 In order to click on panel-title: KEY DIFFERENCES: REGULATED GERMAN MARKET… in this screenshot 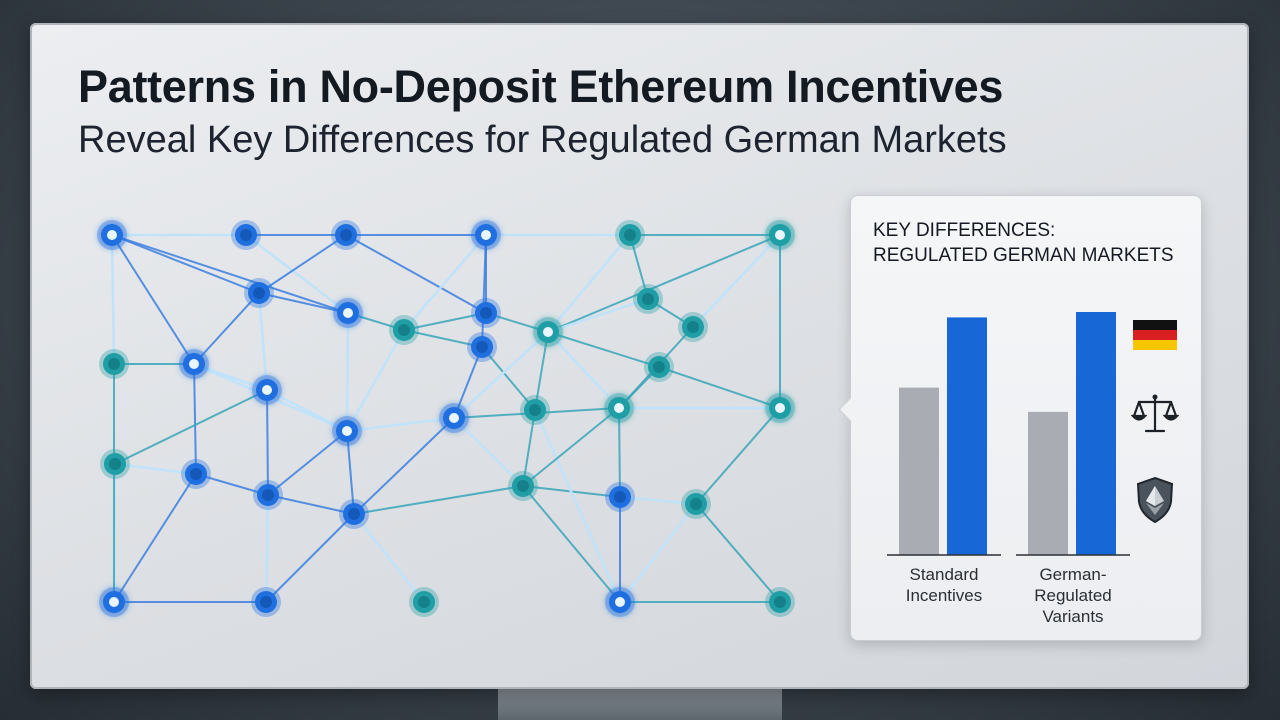, I will do `click(1033, 243)`.